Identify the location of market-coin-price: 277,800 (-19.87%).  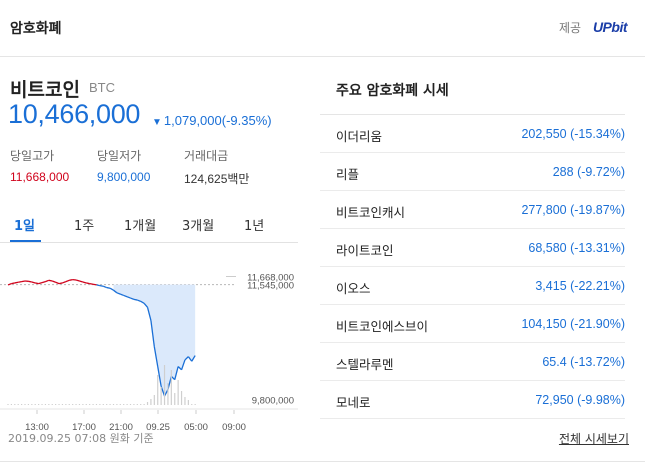
(573, 210).